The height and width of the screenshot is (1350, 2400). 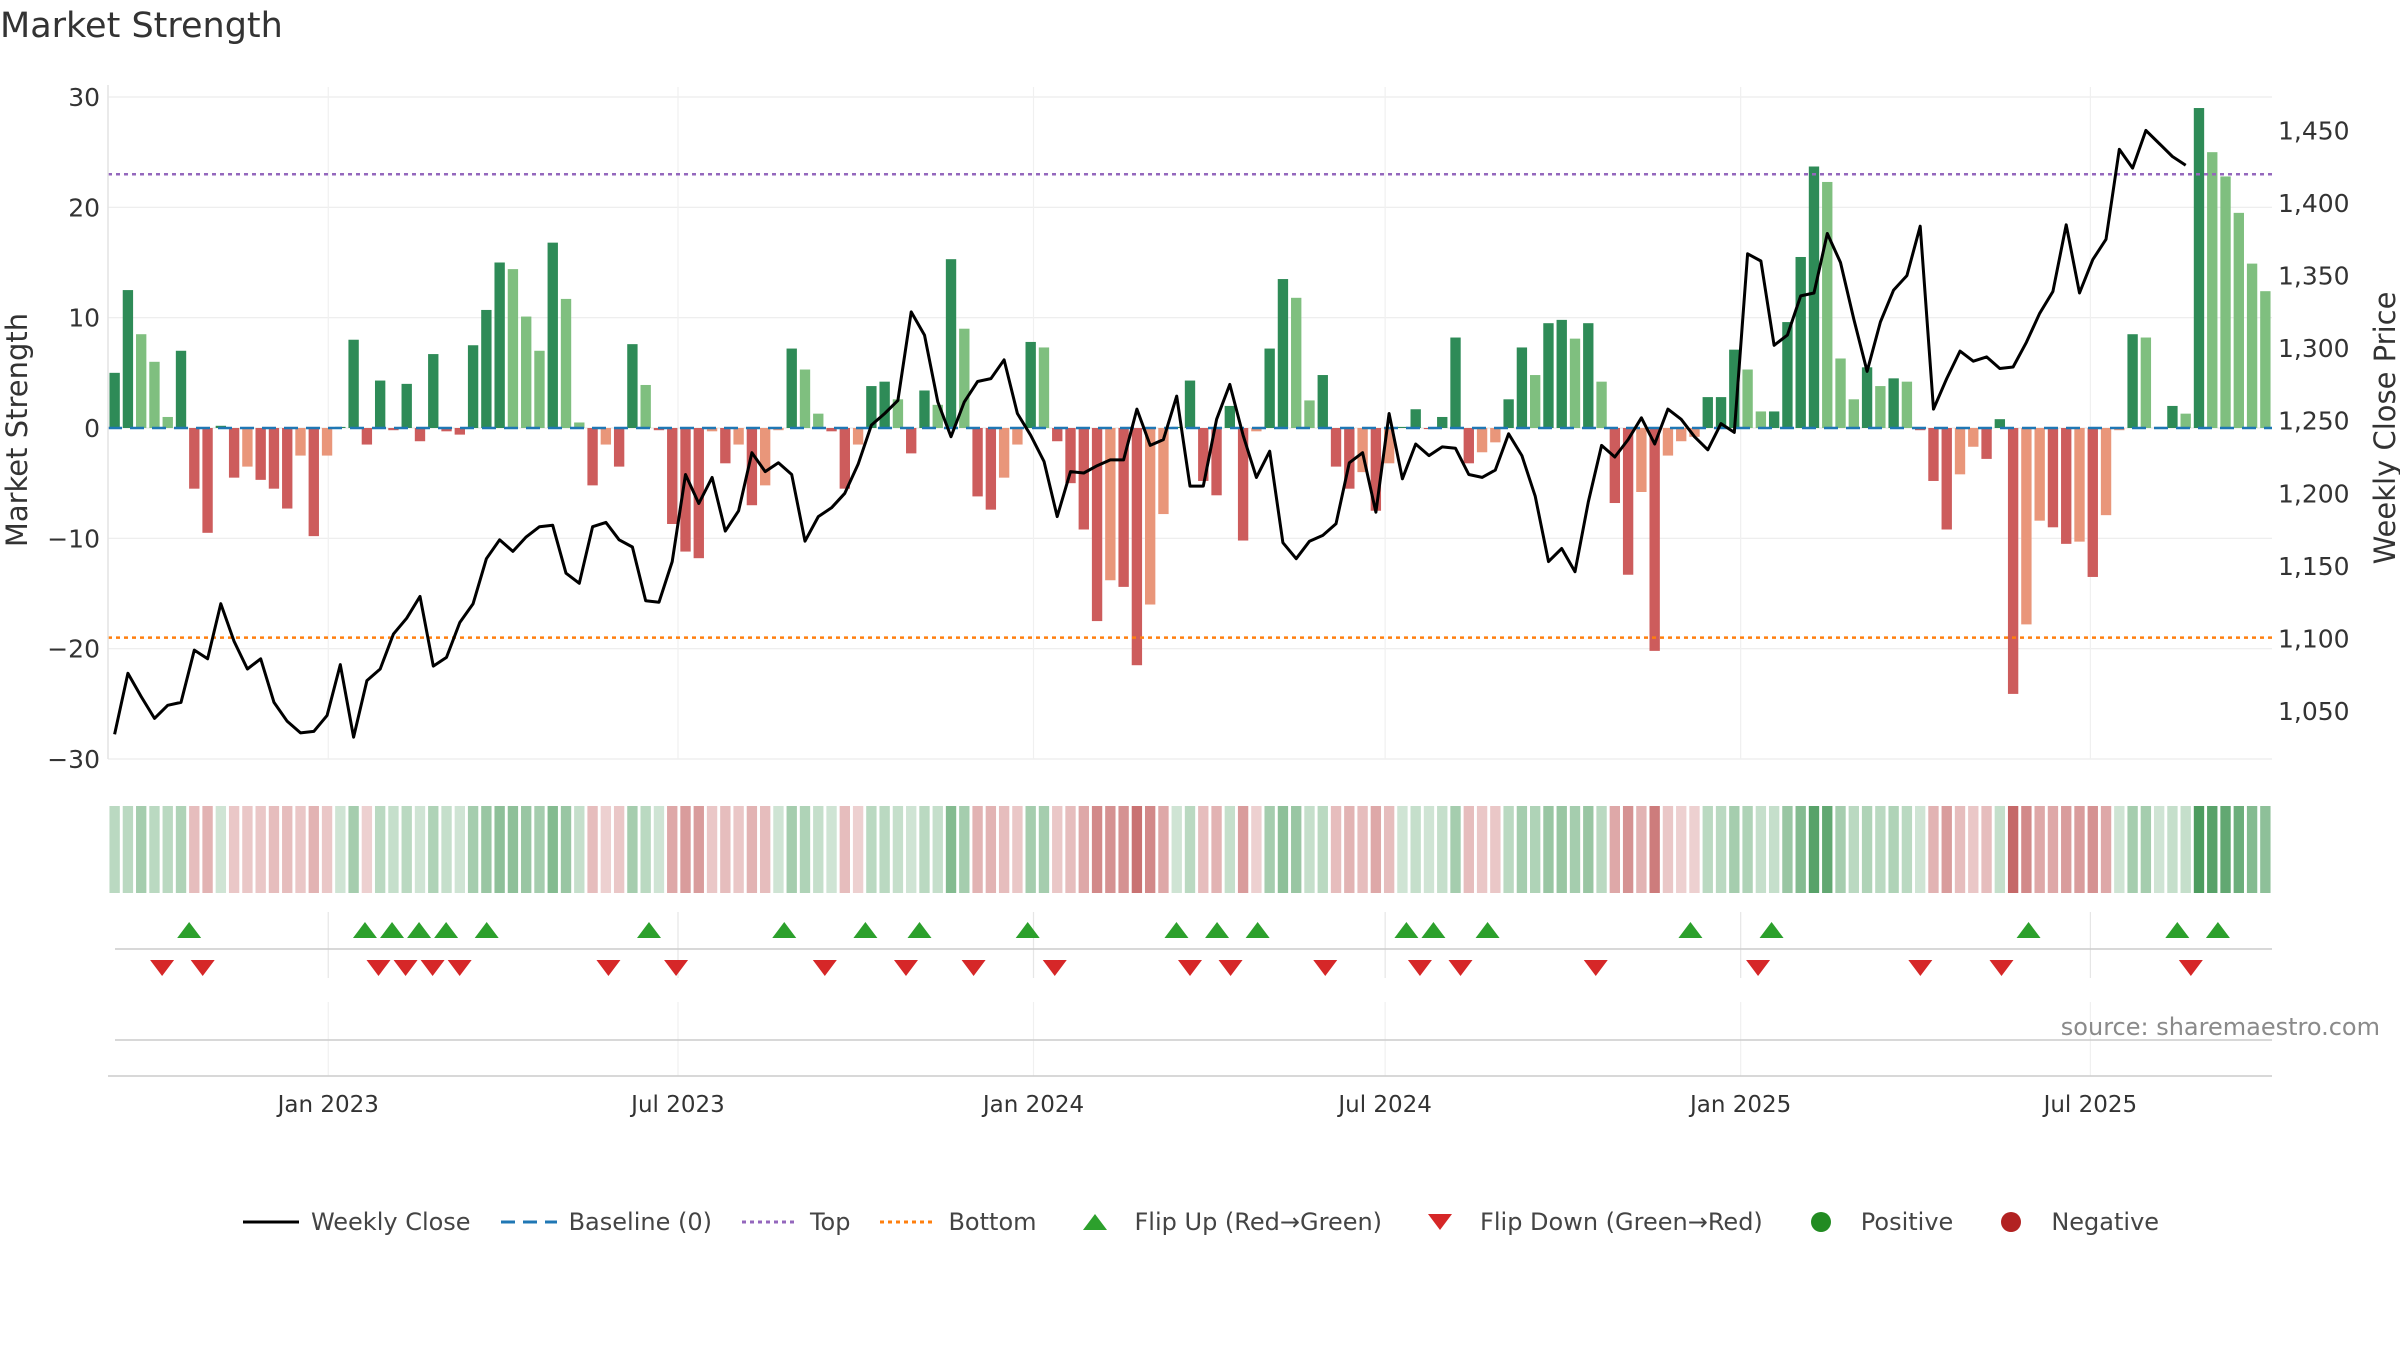 I want to click on y-tick-label-left: 10, so click(x=84, y=318).